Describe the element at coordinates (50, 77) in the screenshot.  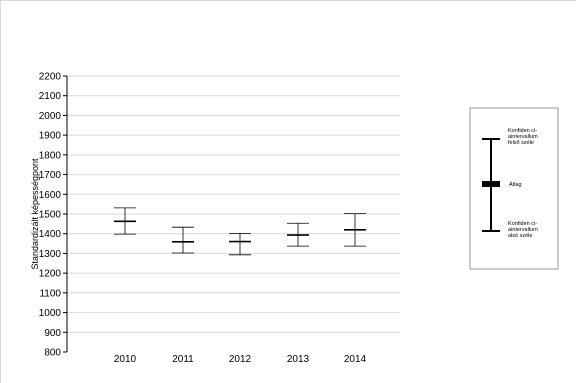
I see `y-tick-label-2200: 2200` at that location.